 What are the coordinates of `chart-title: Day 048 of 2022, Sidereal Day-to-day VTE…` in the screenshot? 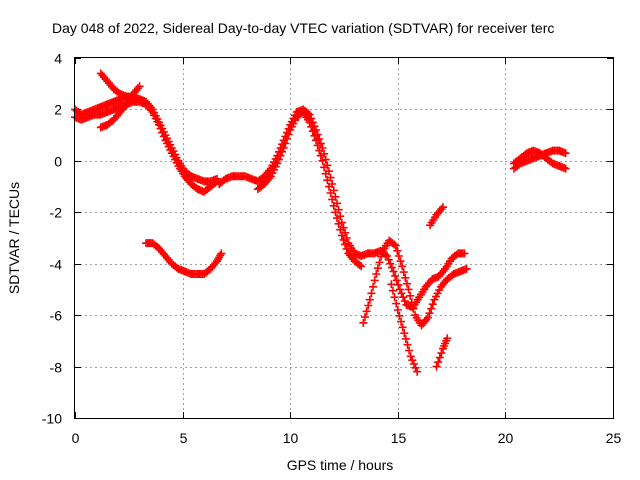 It's located at (303, 28).